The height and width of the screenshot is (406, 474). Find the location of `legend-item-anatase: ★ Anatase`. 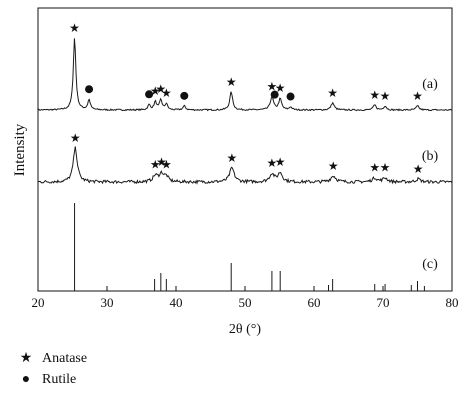

legend-item-anatase: ★ Anatase is located at coordinates (52, 358).